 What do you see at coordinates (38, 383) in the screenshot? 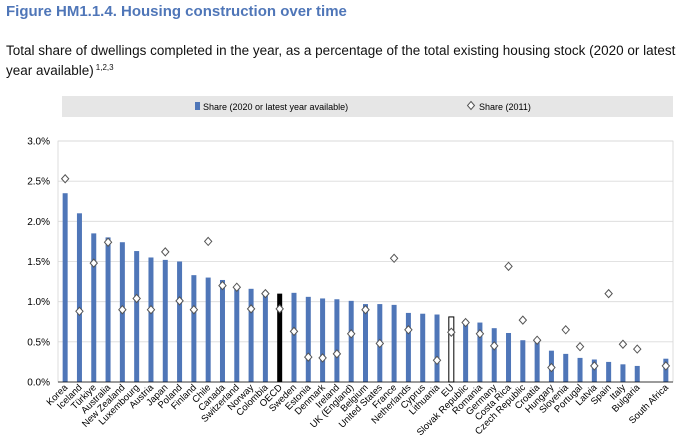
I see `y-tick-label: 0.0%` at bounding box center [38, 383].